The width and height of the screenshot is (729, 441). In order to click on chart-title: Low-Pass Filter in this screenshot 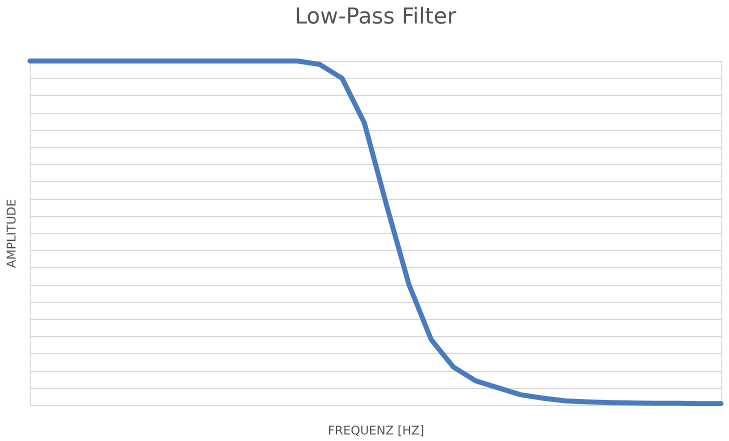, I will do `click(376, 17)`.